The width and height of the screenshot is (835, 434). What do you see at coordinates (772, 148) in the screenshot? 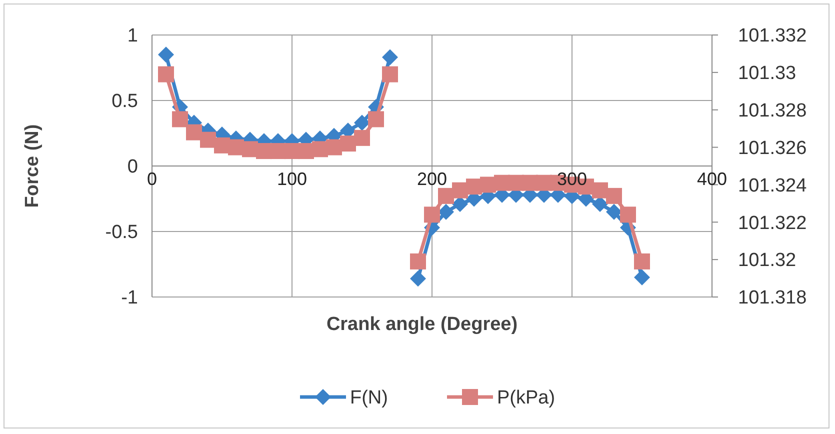
I see `y2-tick-label: 101.326` at bounding box center [772, 148].